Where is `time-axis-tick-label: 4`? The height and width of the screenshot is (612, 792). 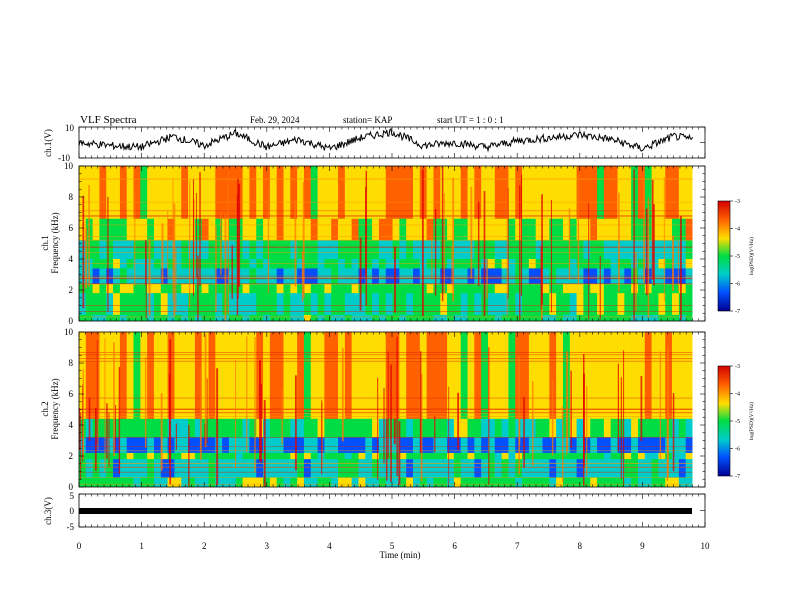 time-axis-tick-label: 4 is located at coordinates (329, 546).